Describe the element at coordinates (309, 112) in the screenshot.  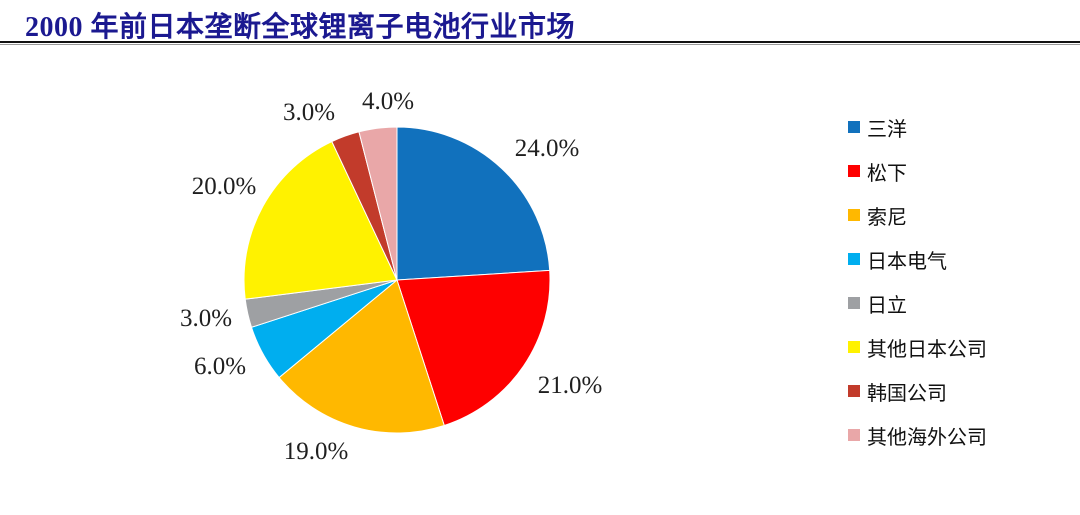
I see `pie-label-6: 3.0%` at that location.